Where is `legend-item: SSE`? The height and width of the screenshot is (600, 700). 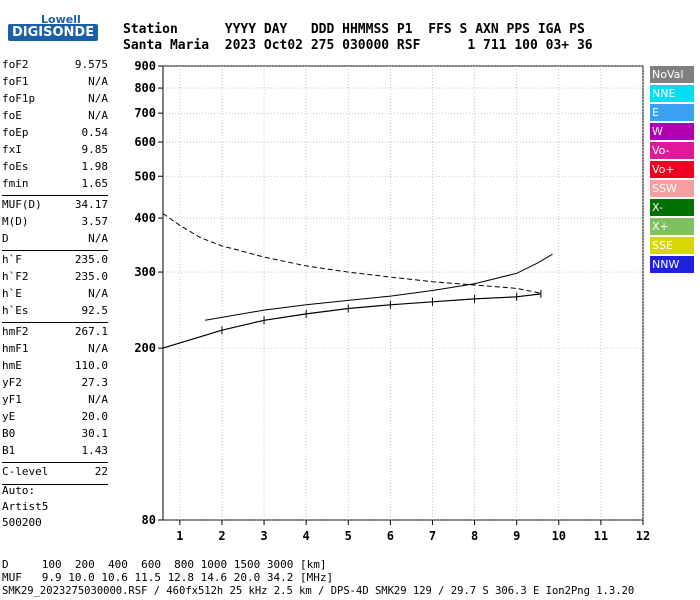 legend-item: SSE is located at coordinates (672, 245).